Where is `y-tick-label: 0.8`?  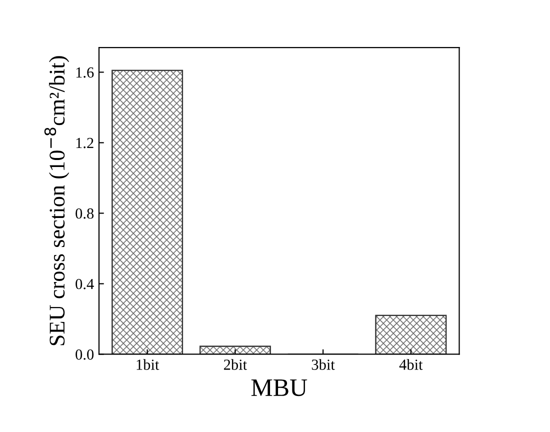
y-tick-label: 0.8 is located at coordinates (85, 213).